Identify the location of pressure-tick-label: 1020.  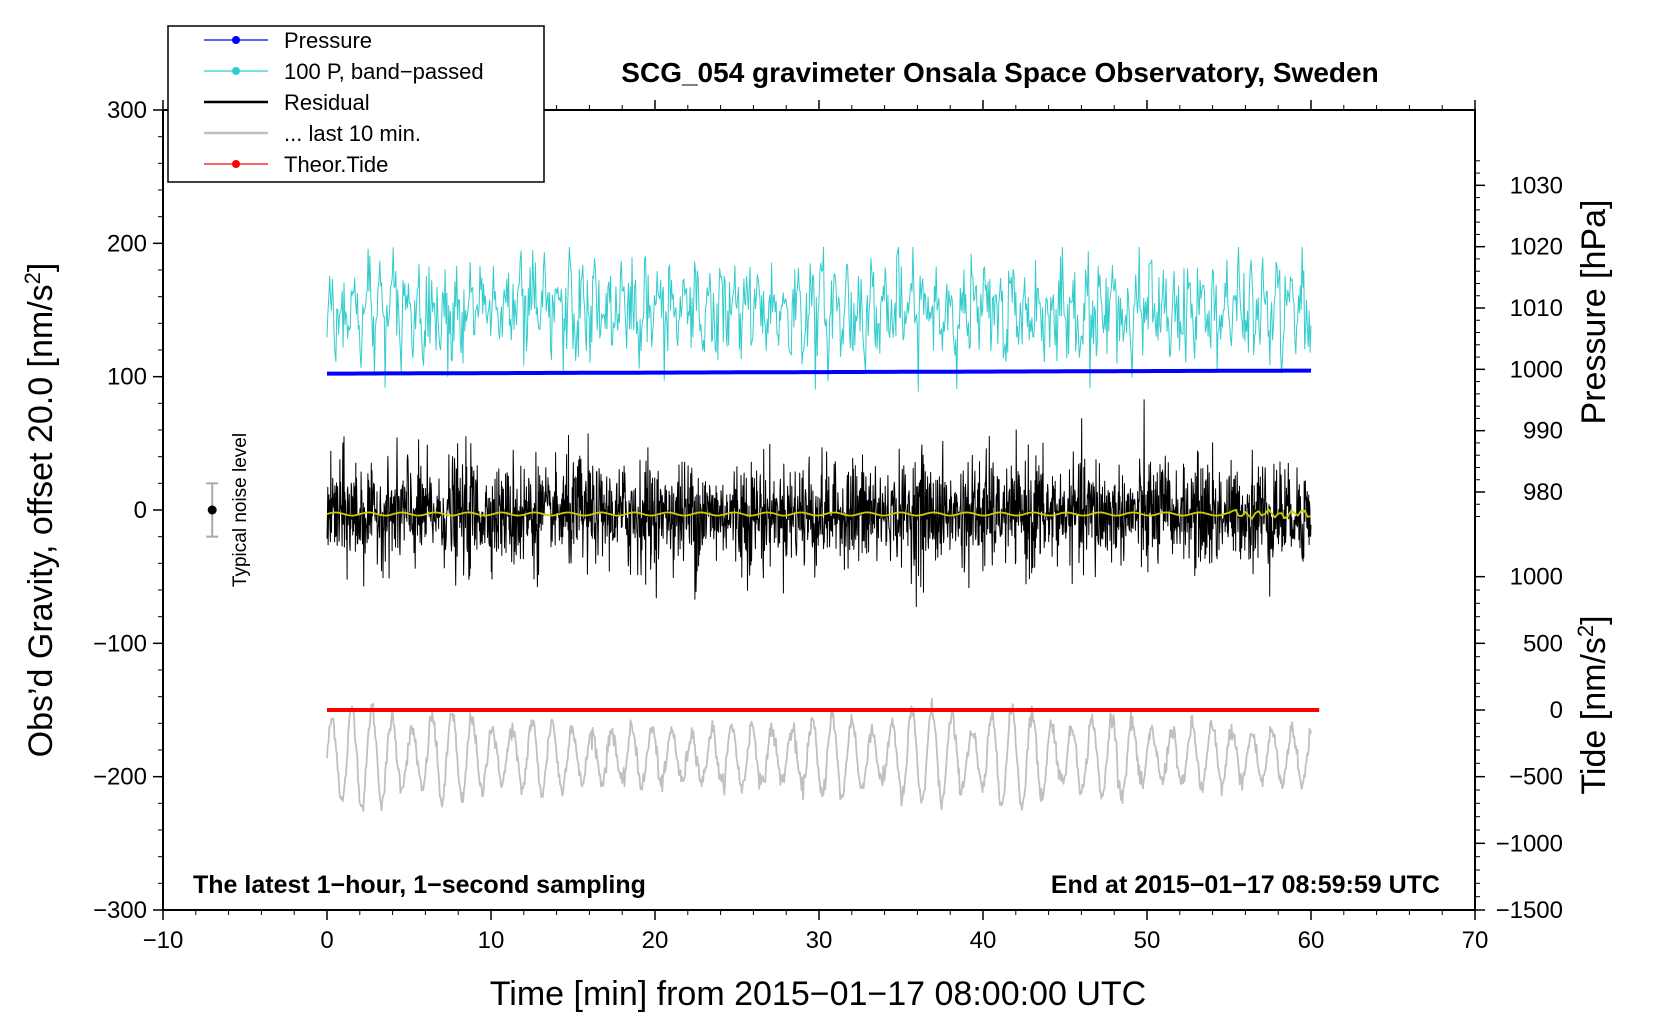
(1536, 247).